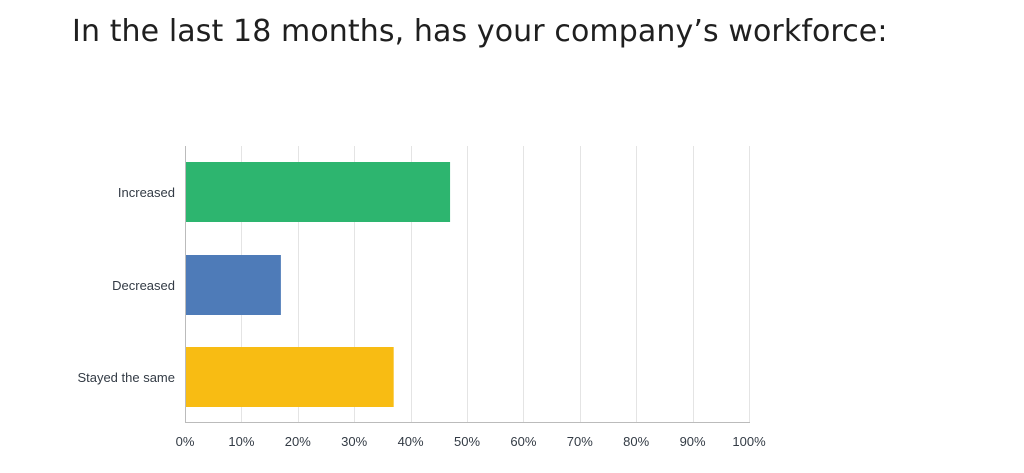  What do you see at coordinates (749, 441) in the screenshot?
I see `x-tick-label-100: 100%` at bounding box center [749, 441].